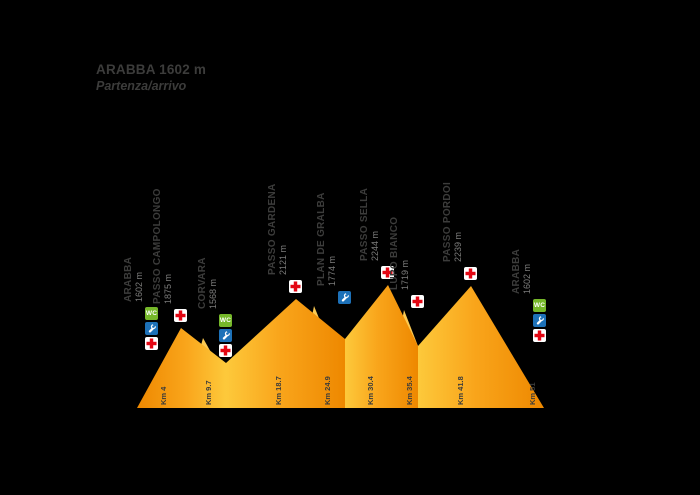  I want to click on station-name: PASSO SELLA, so click(364, 224).